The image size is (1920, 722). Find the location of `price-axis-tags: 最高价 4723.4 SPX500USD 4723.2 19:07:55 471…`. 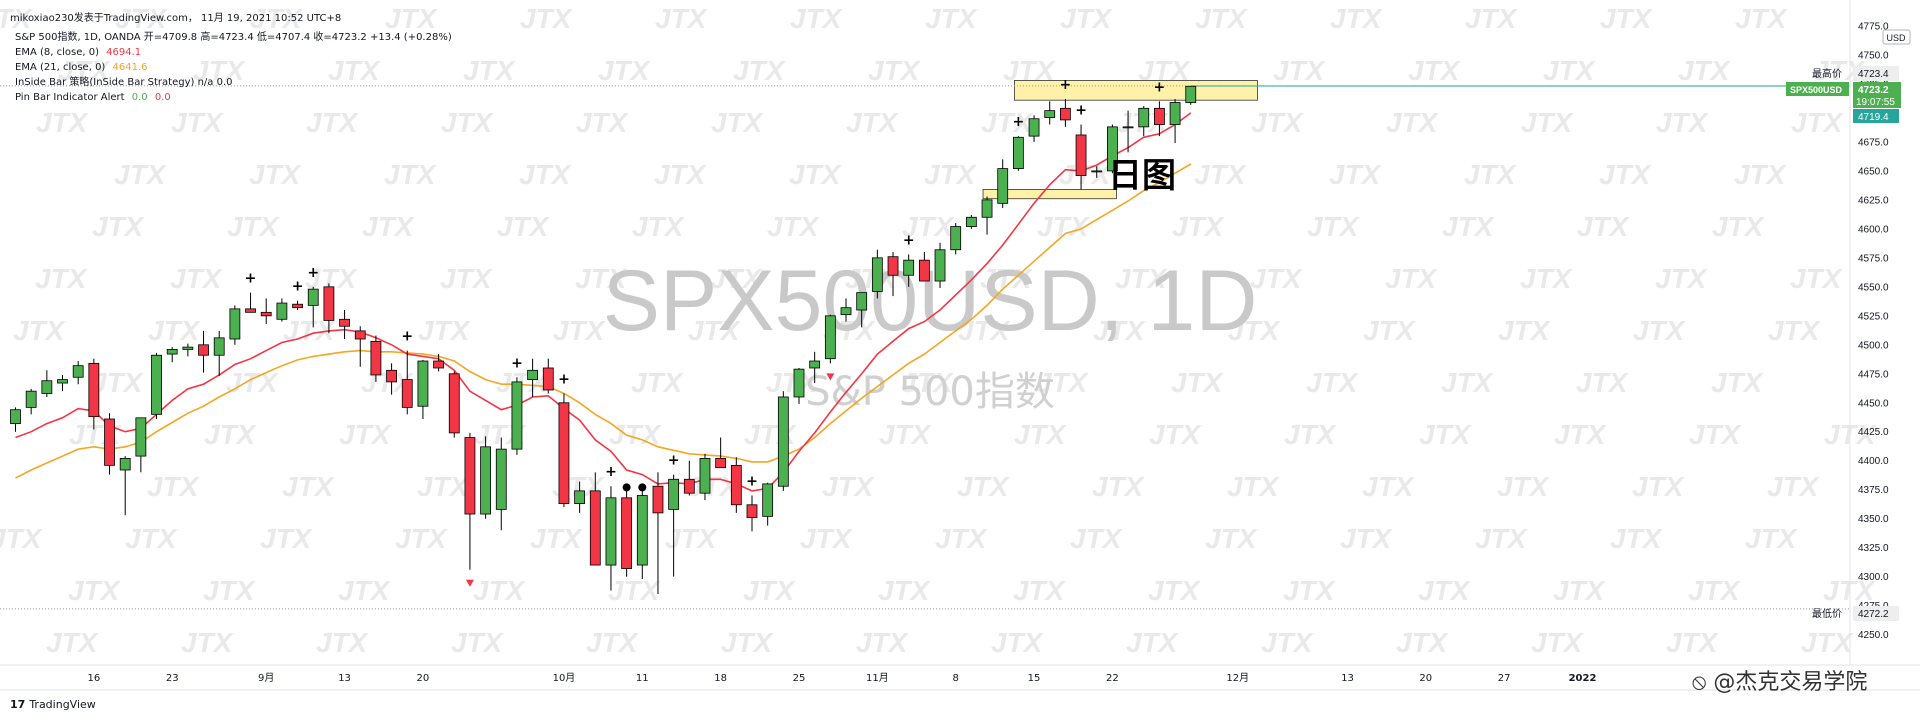

price-axis-tags: 最高价 4723.4 SPX500USD 4723.2 19:07:55 471… is located at coordinates (1843, 343).